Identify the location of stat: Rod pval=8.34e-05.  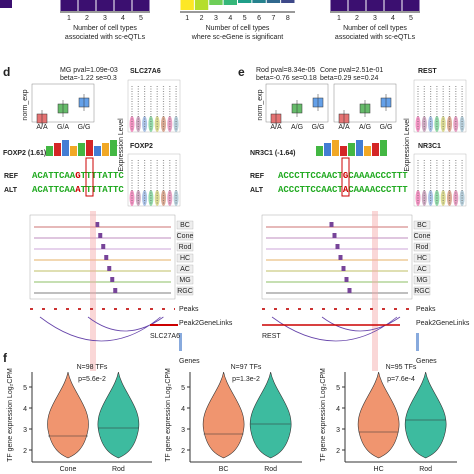
(285, 70).